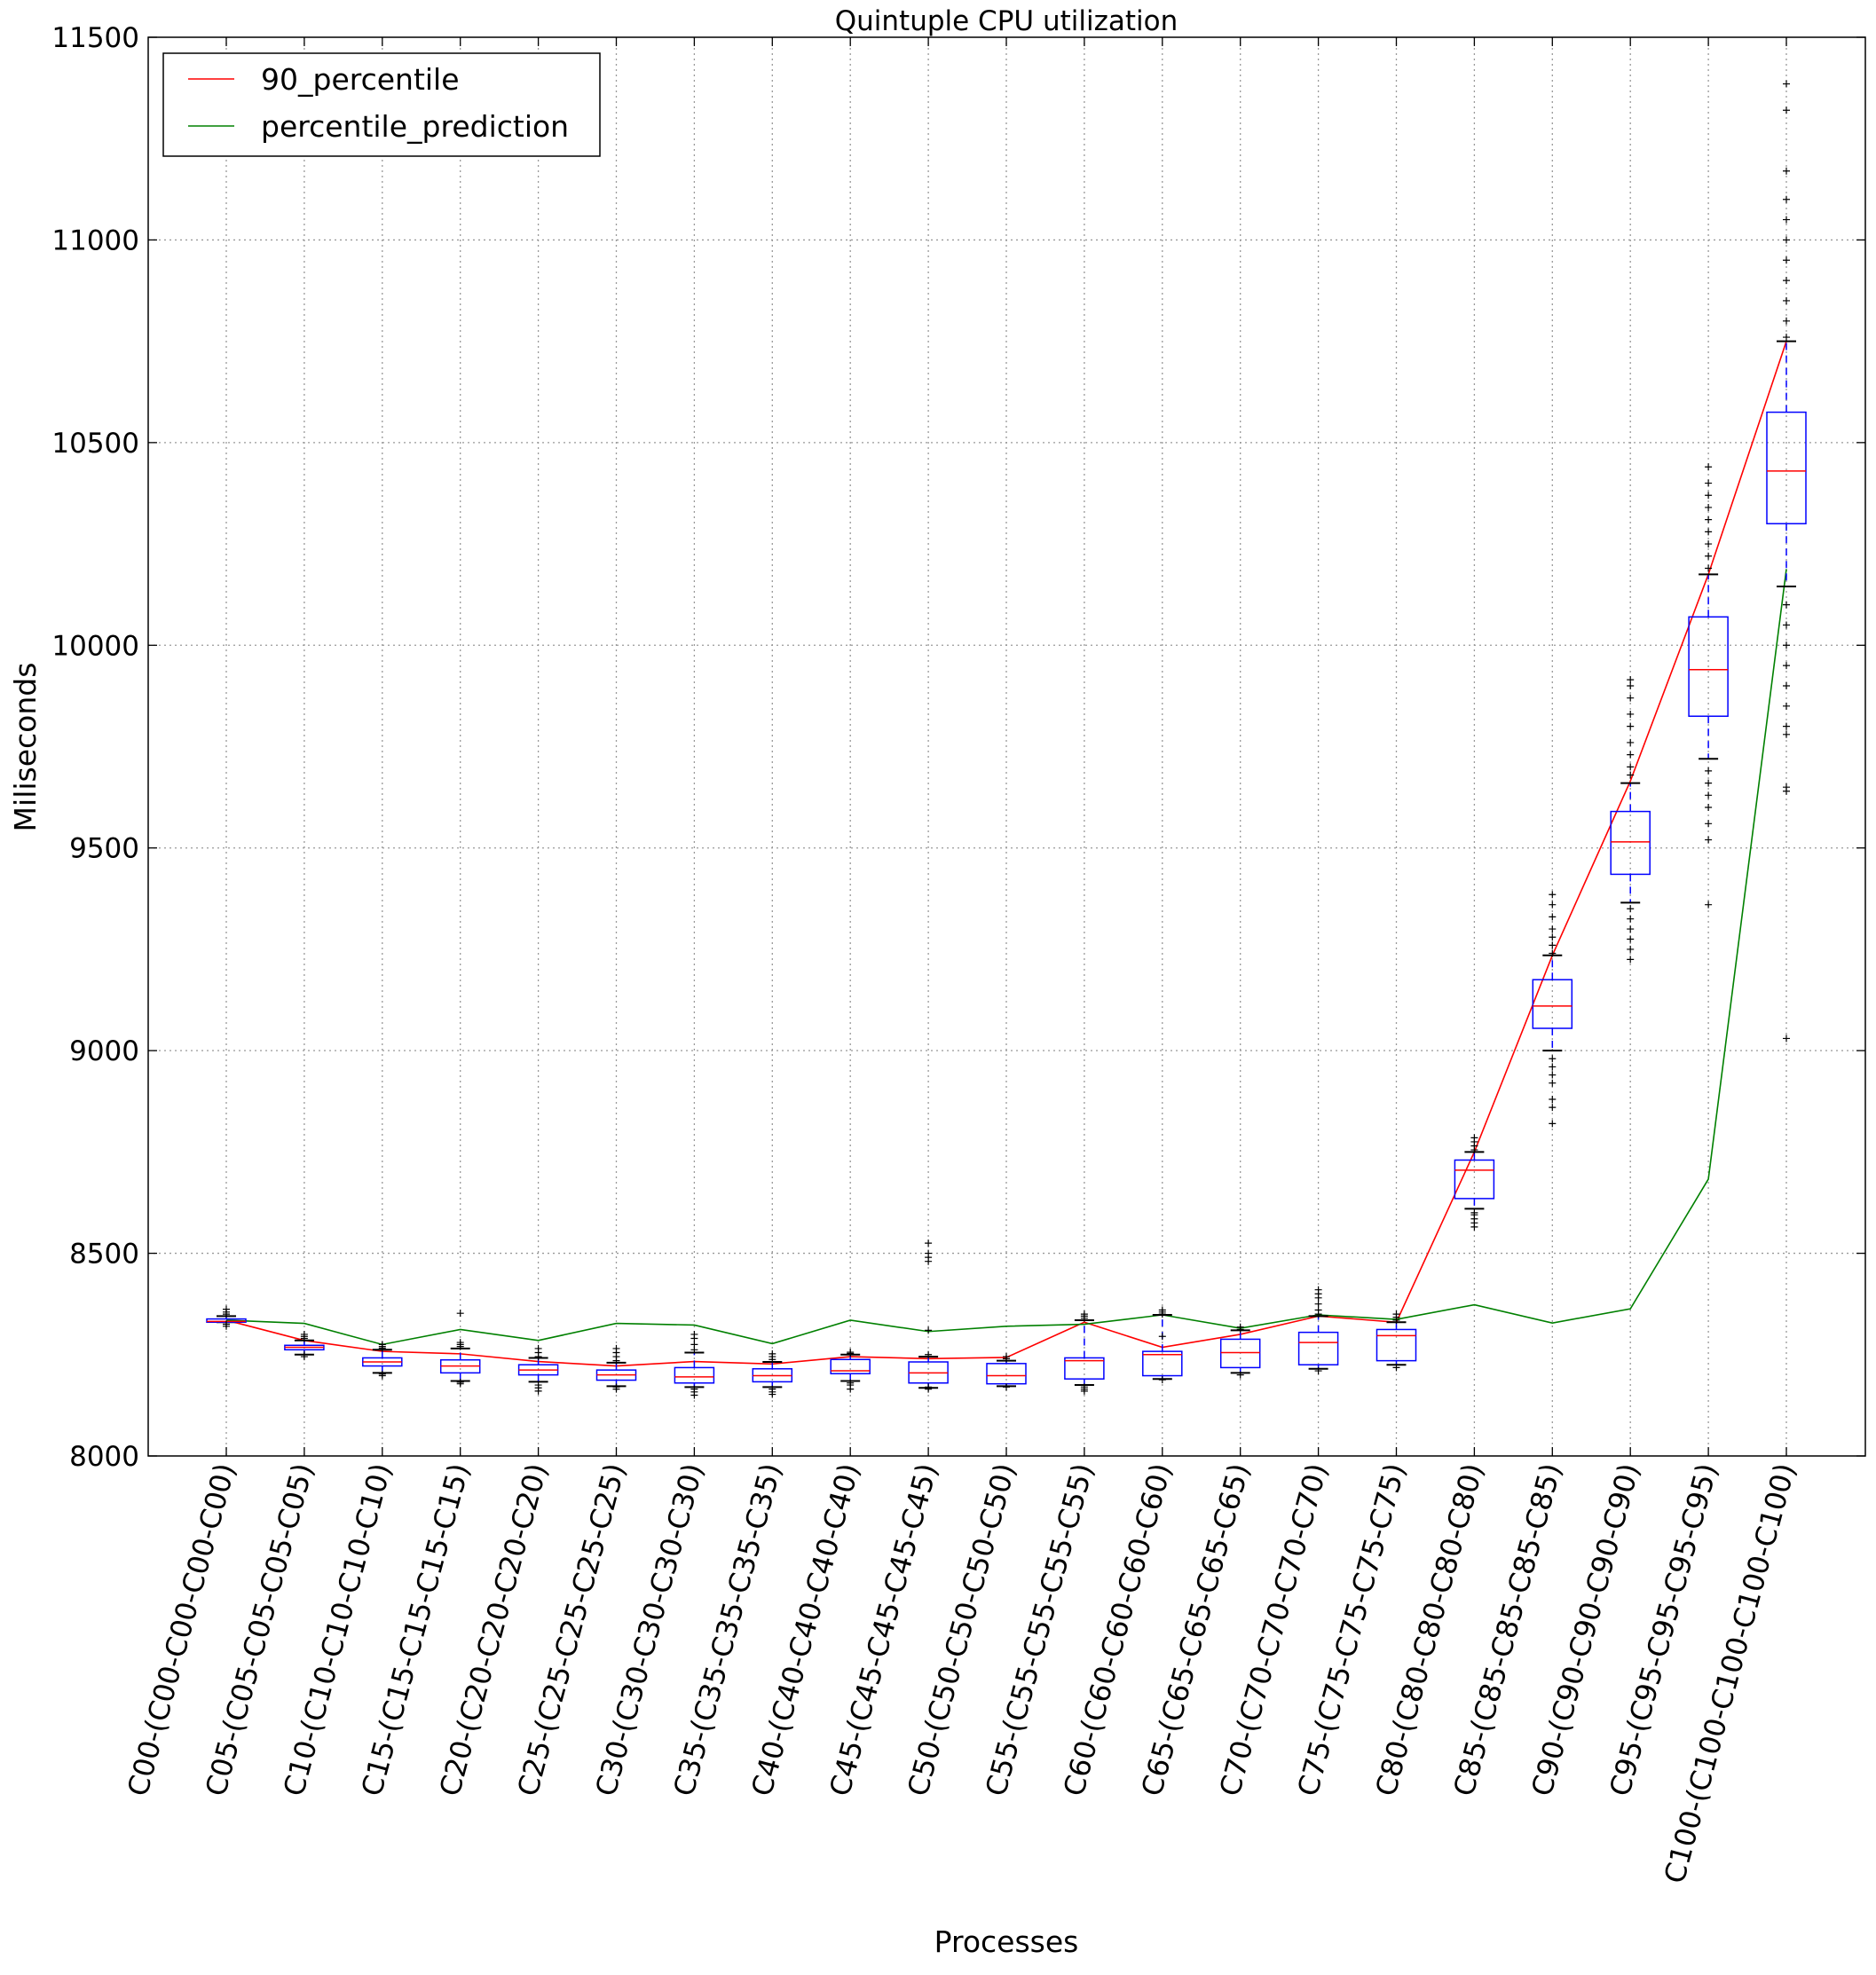  What do you see at coordinates (415, 126) in the screenshot?
I see `legend-label-percentile-prediction: percentile_prediction` at bounding box center [415, 126].